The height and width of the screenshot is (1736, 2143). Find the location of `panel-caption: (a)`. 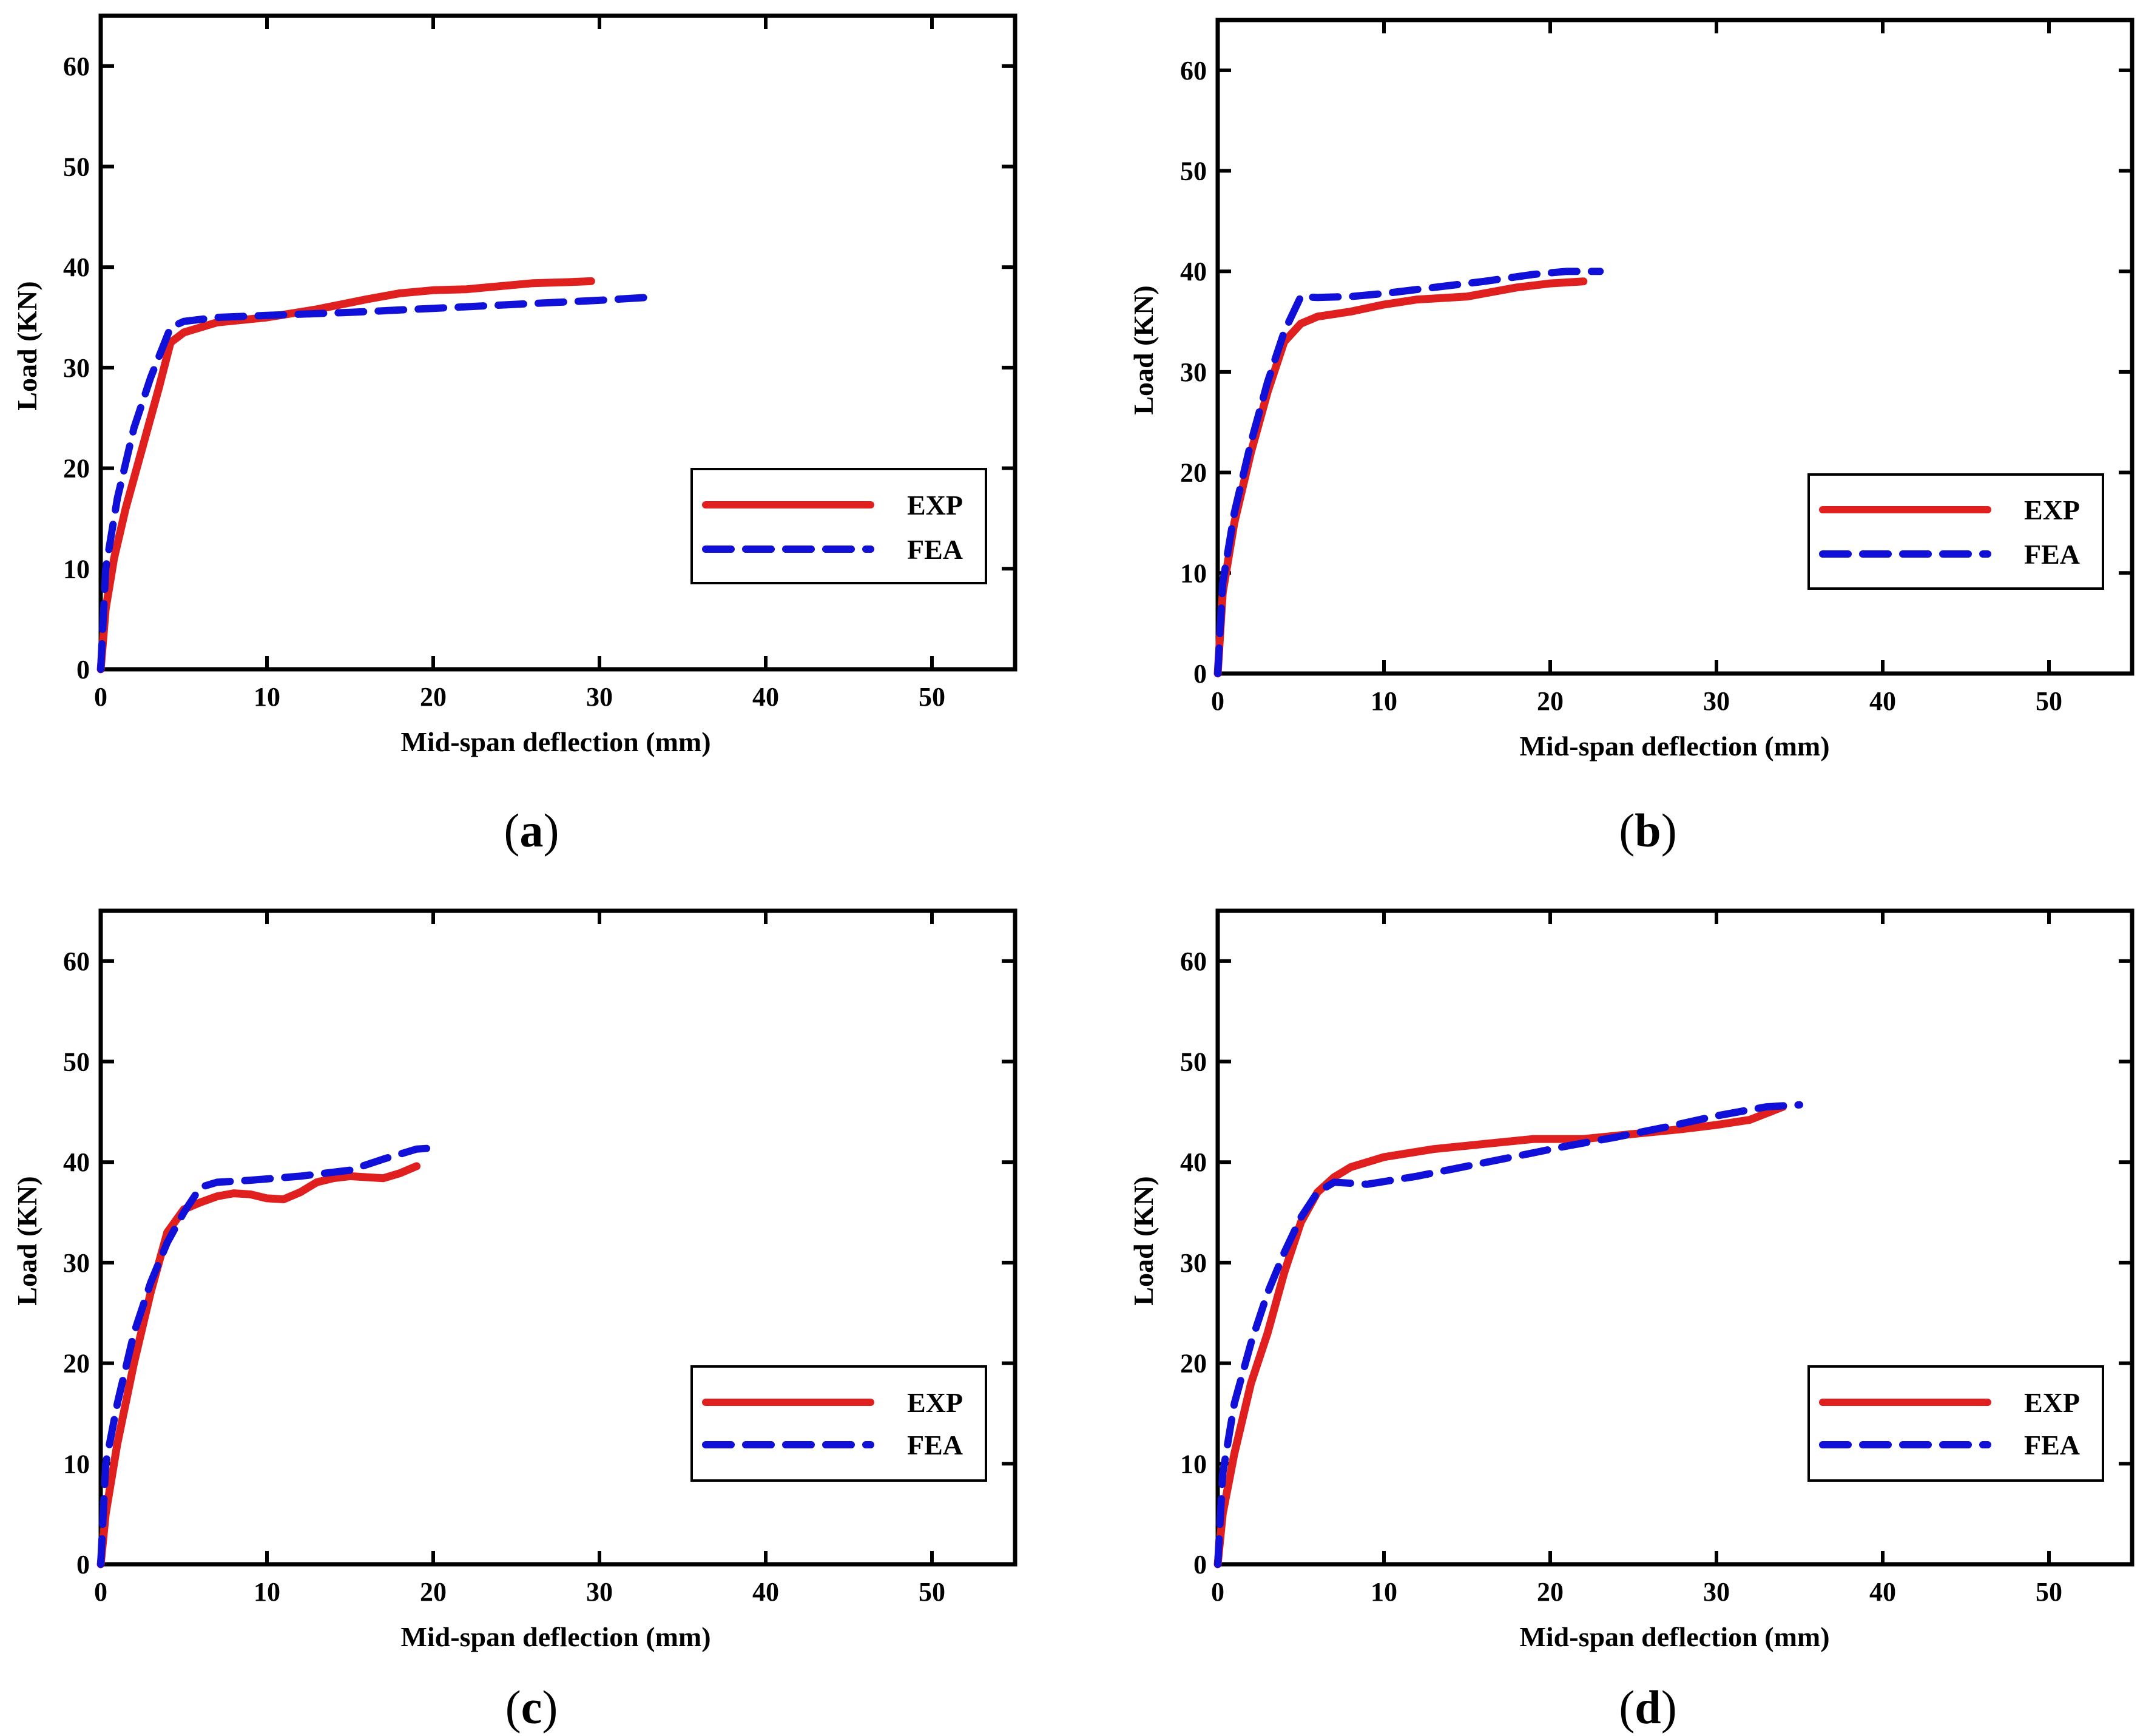

panel-caption: (a) is located at coordinates (531, 830).